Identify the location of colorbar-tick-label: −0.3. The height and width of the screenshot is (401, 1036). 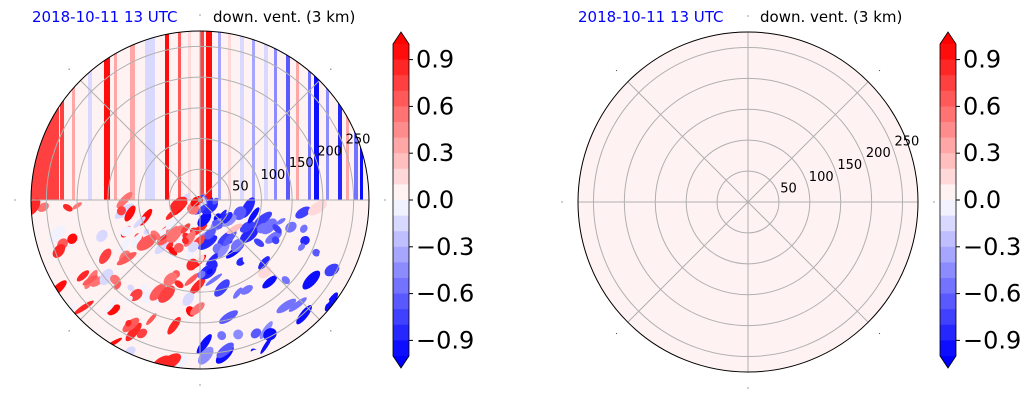
(992, 247).